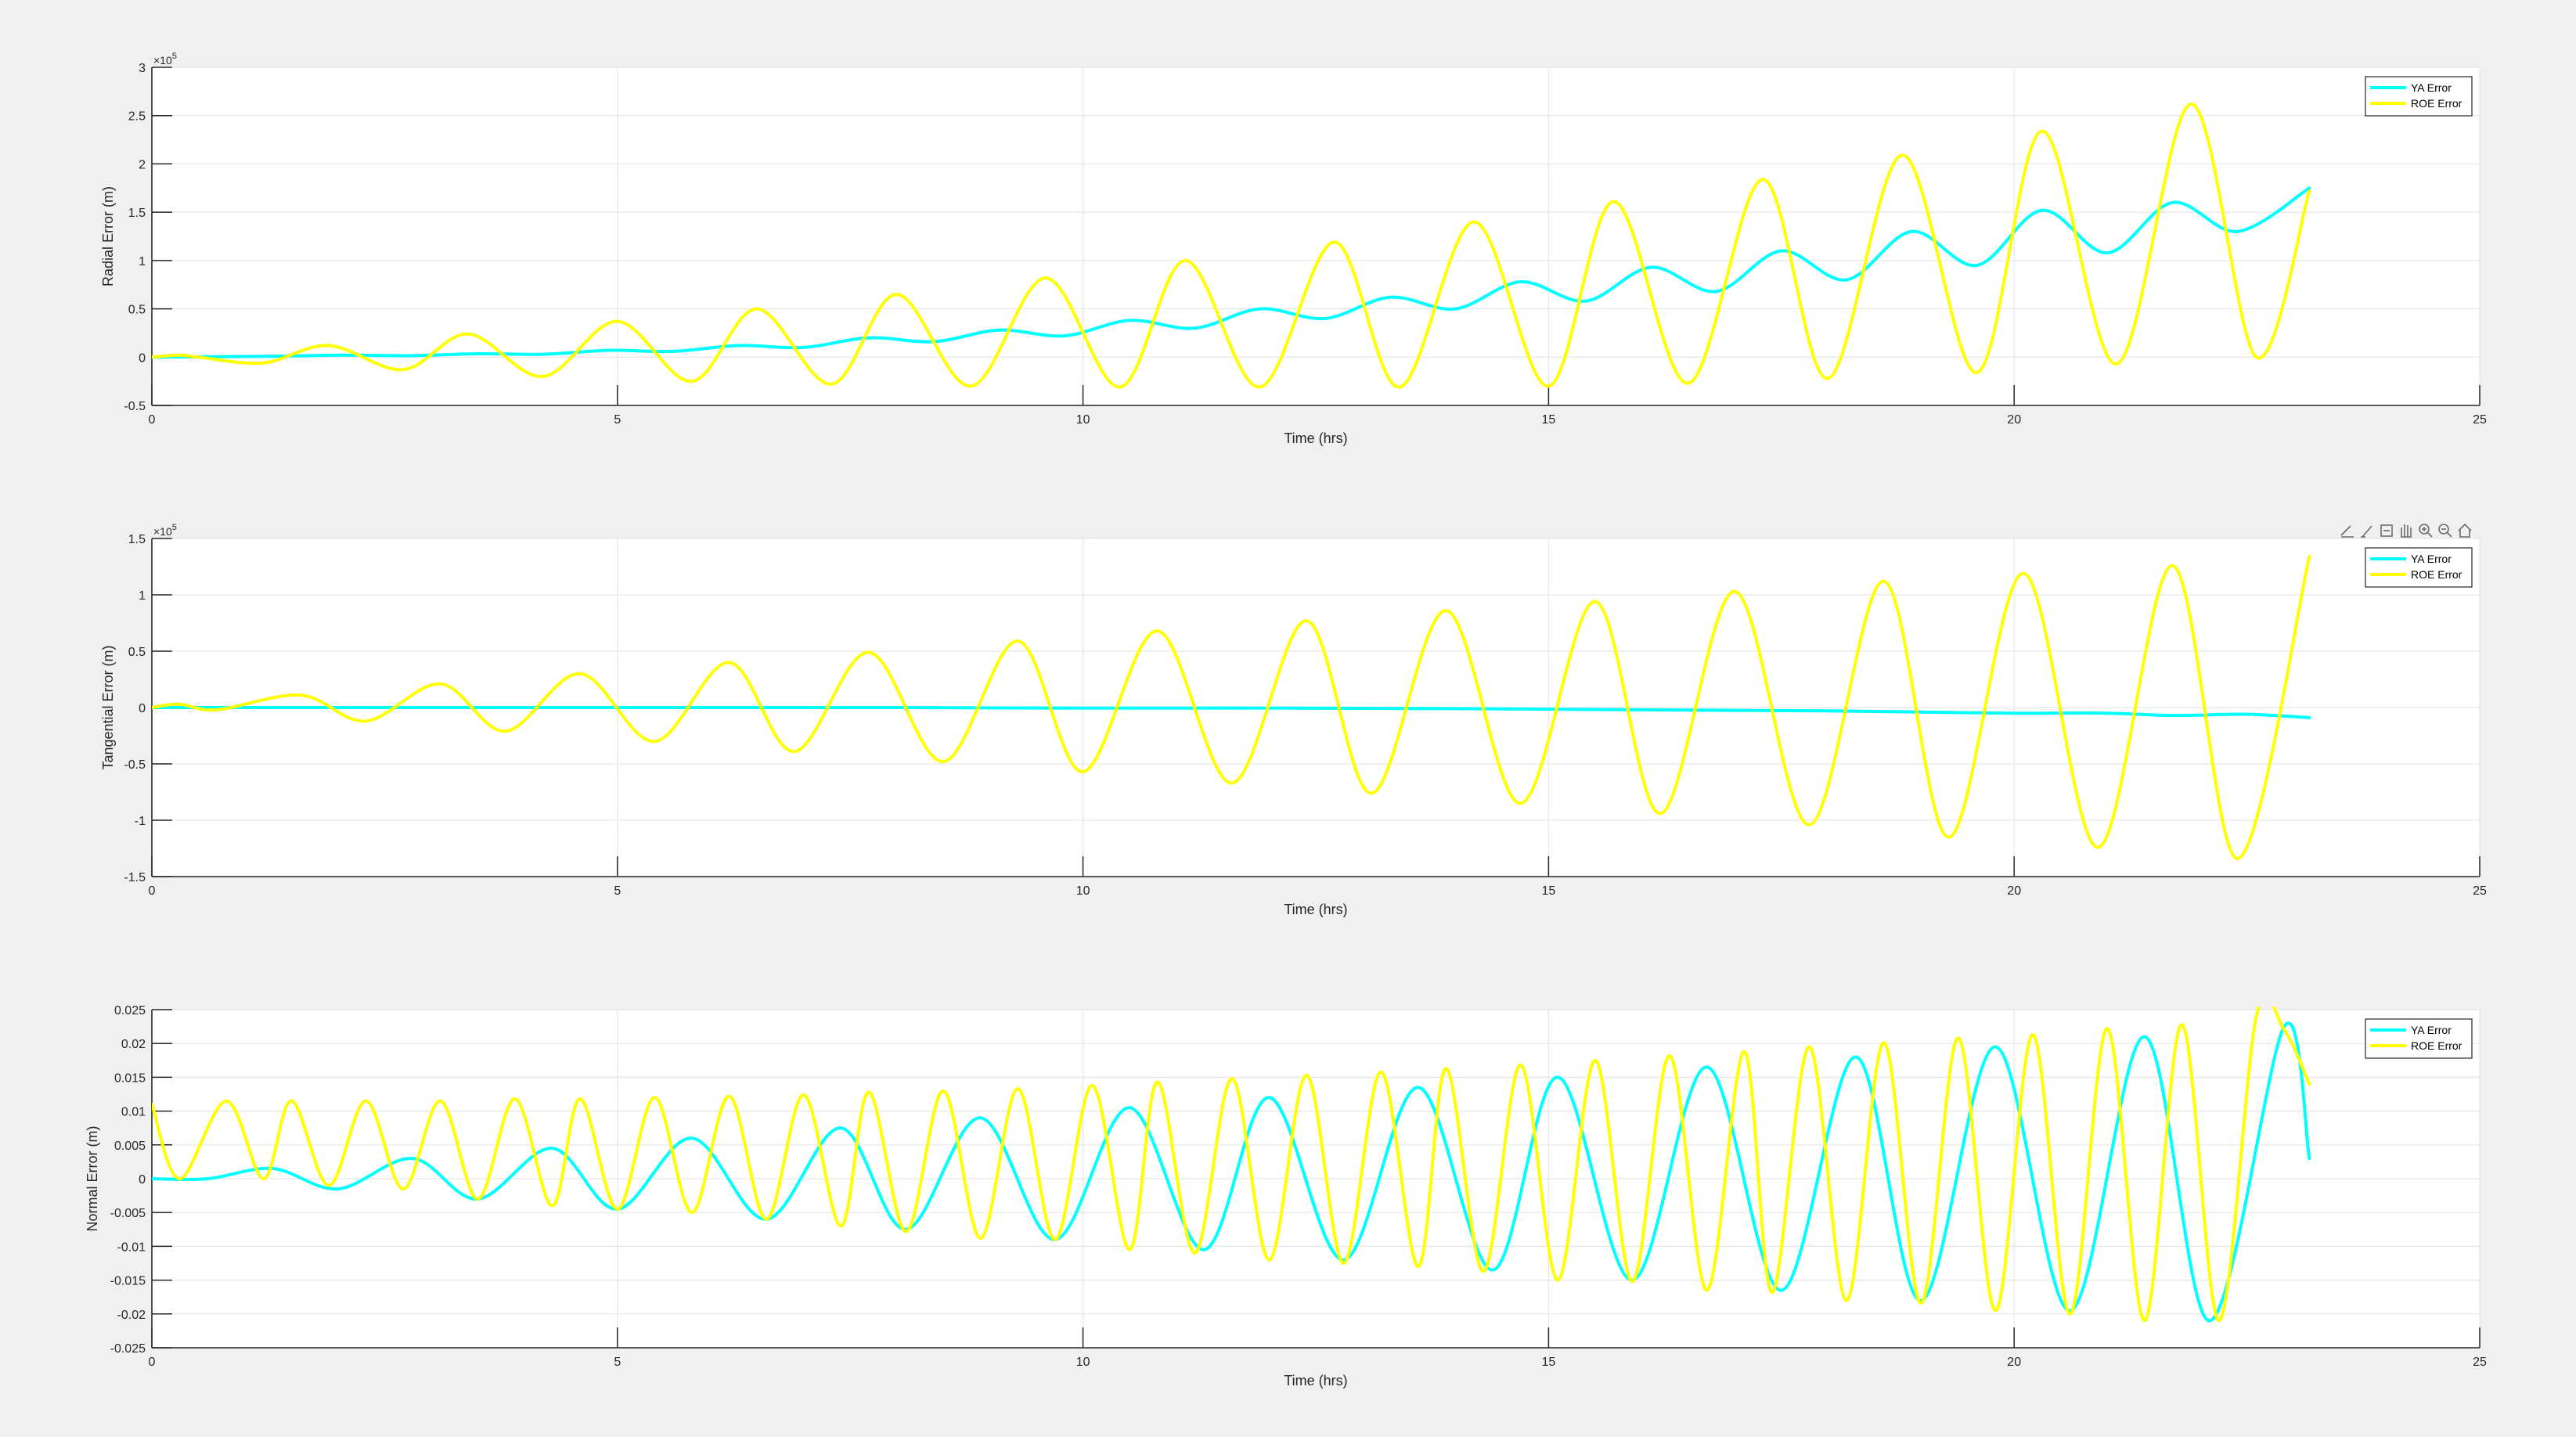 Image resolution: width=2576 pixels, height=1437 pixels. I want to click on axes-toolbar, so click(2406, 530).